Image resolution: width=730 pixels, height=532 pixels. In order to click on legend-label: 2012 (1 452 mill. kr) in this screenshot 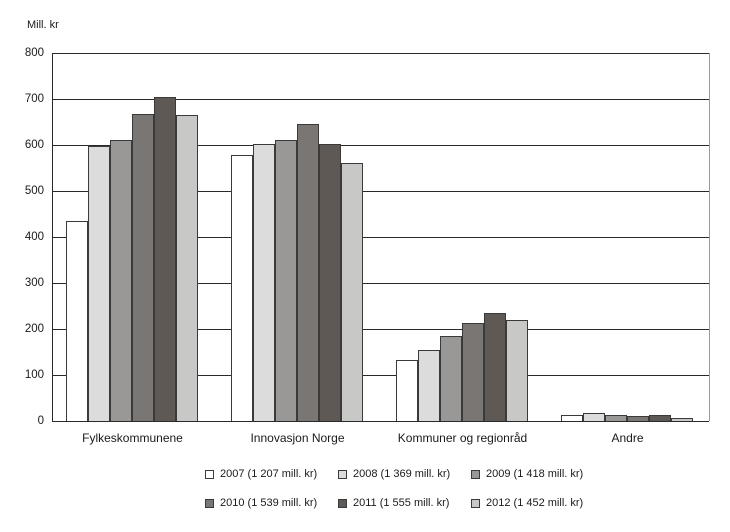, I will do `click(535, 503)`.